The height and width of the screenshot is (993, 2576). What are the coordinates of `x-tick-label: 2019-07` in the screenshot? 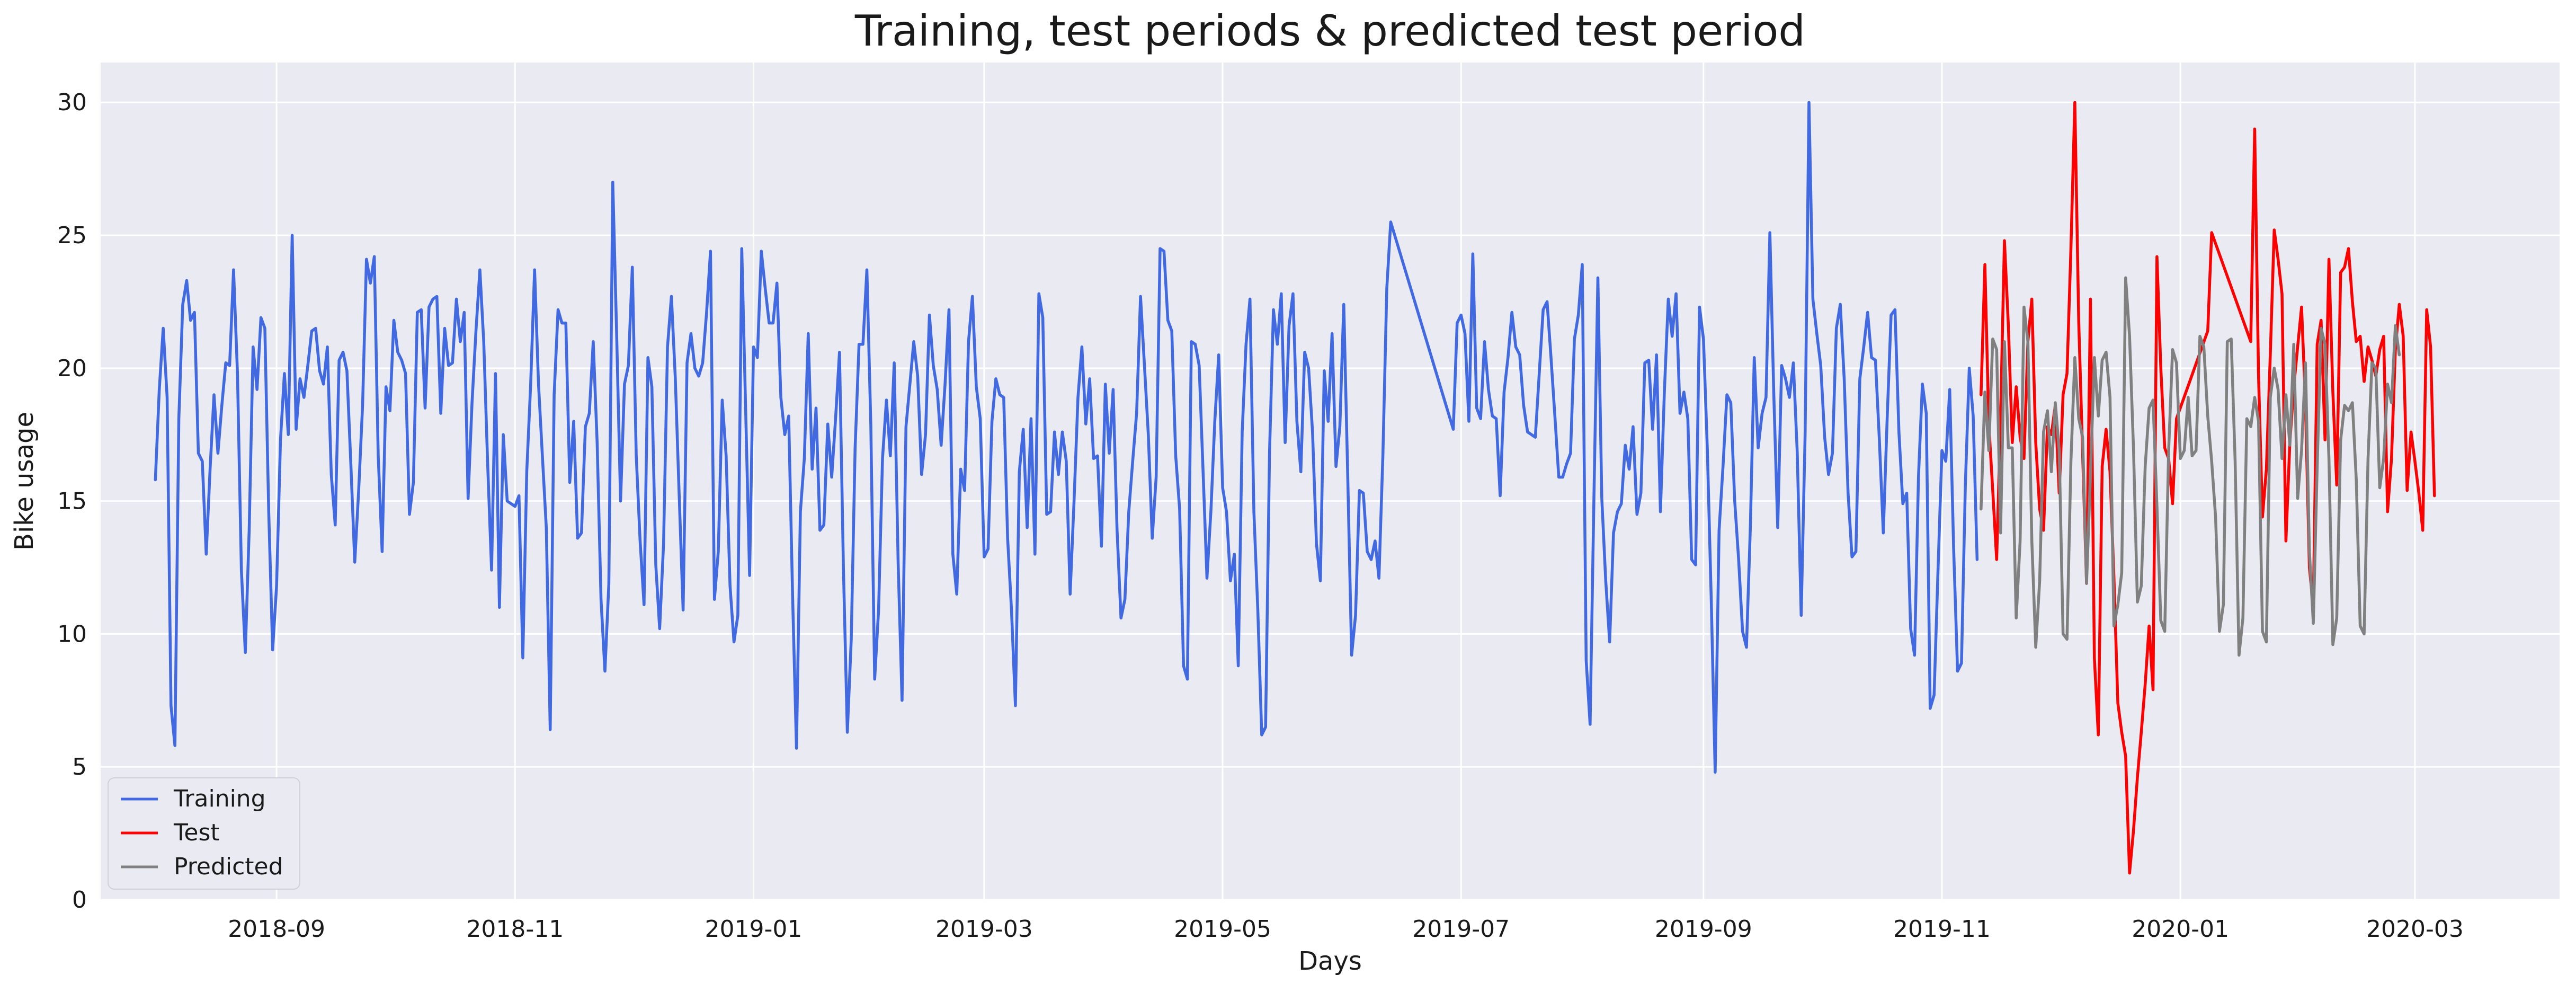 It's located at (1461, 929).